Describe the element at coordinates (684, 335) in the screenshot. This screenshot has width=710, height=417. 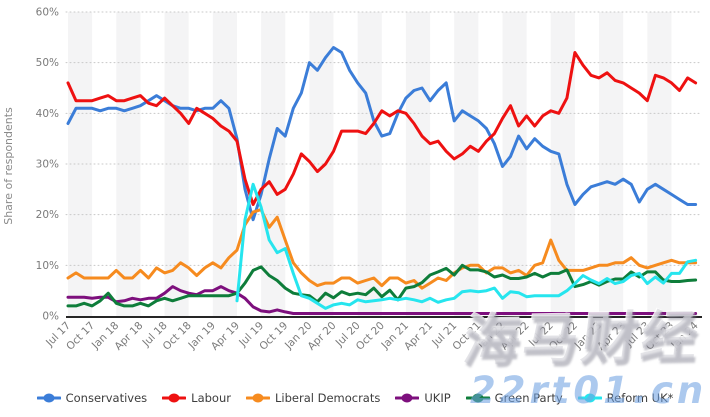
I see `x-tick-label: Jan 24` at that location.